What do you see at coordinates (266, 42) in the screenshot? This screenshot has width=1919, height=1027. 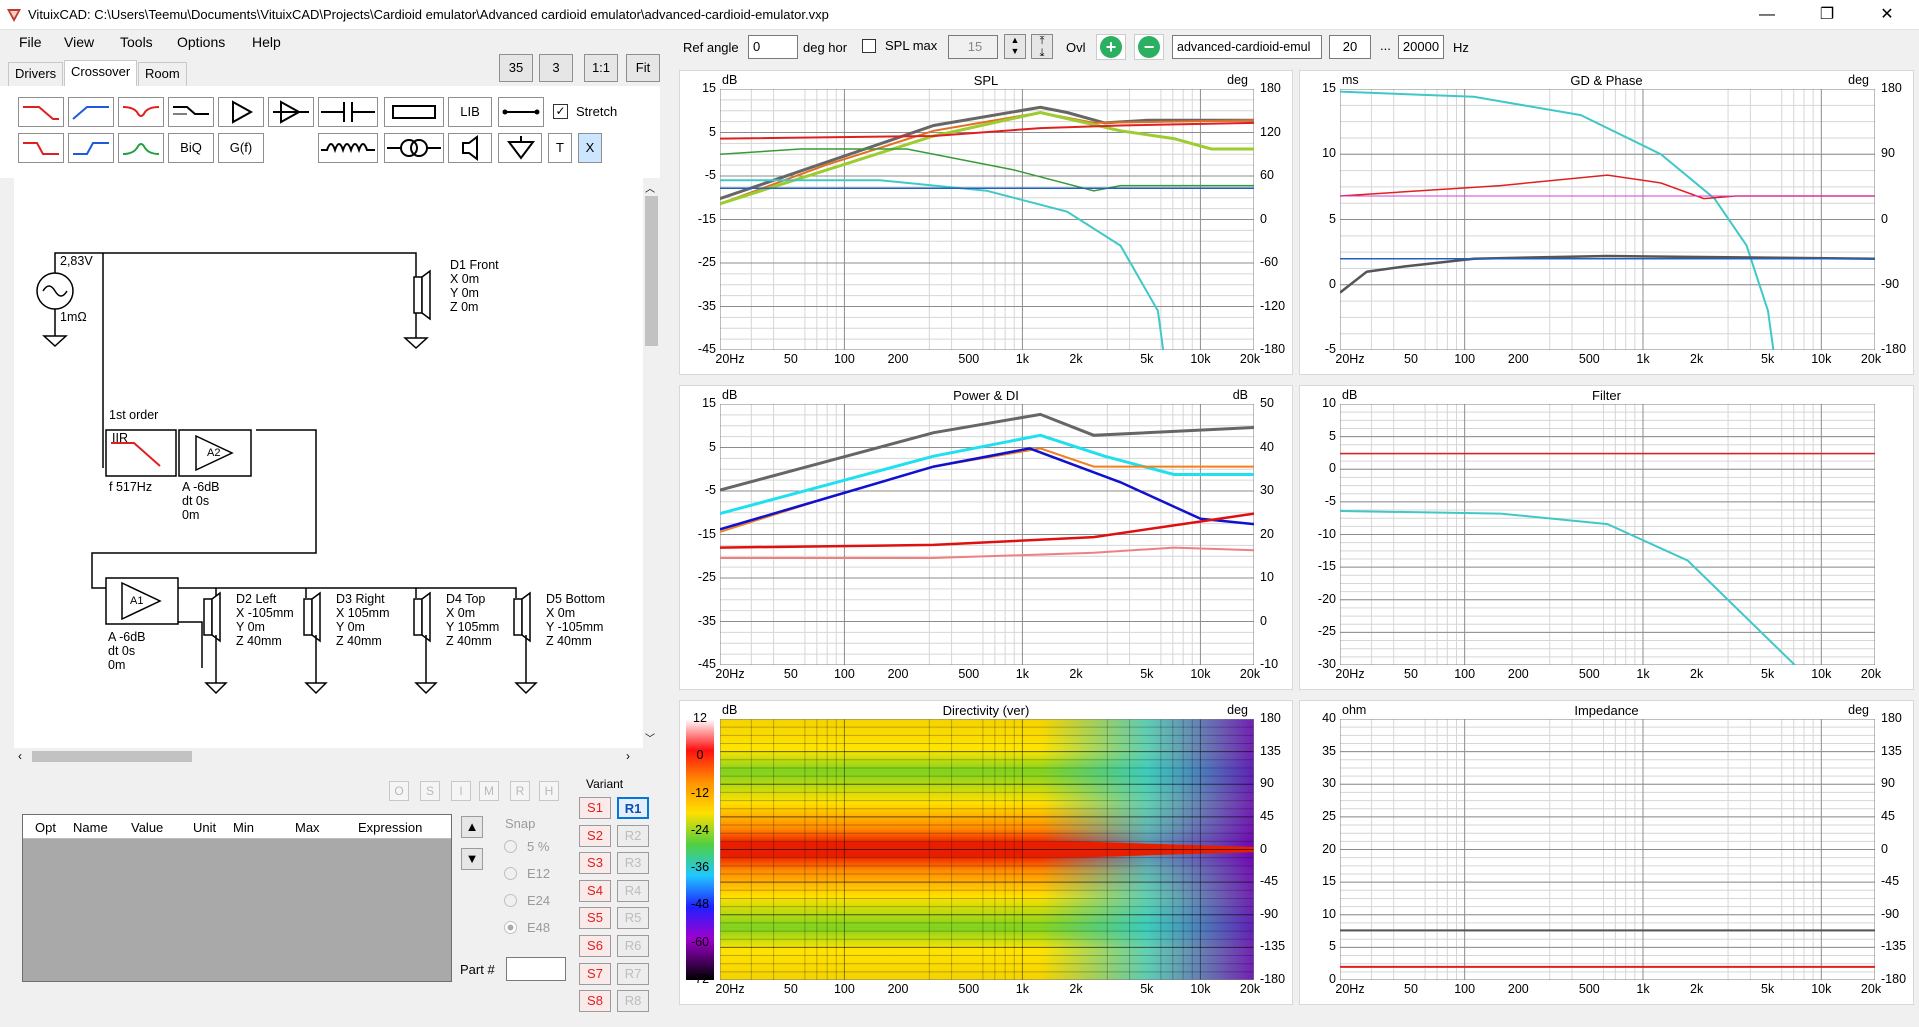 I see `menu-help: Help` at bounding box center [266, 42].